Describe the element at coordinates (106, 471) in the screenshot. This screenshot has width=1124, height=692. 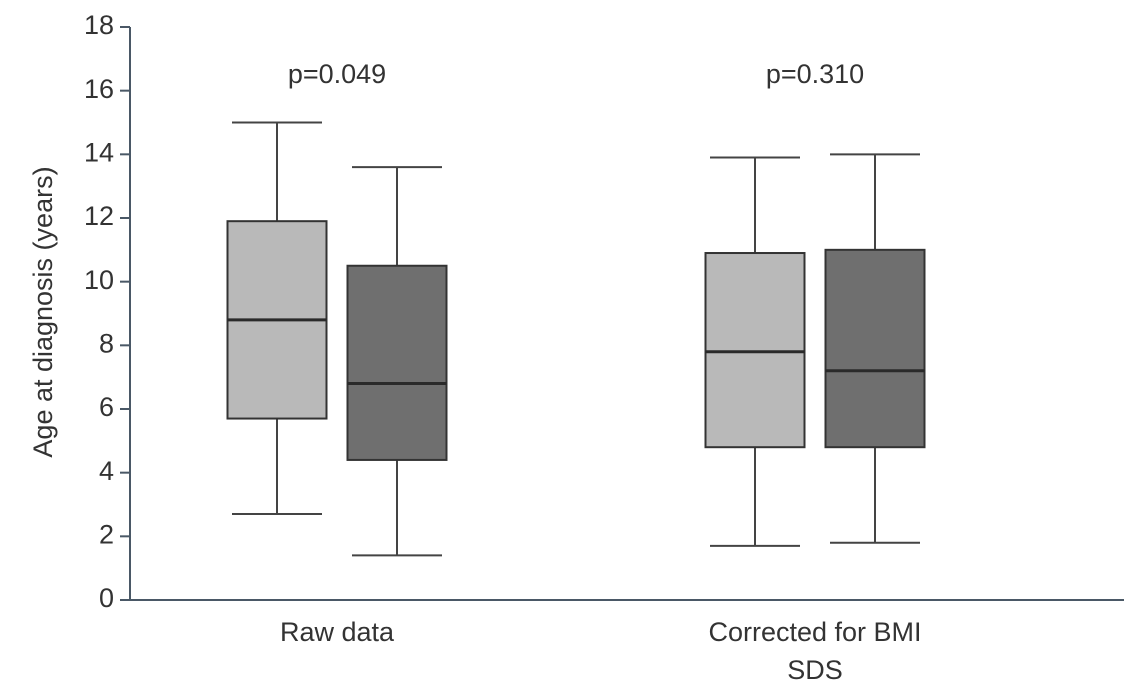
I see `y-tick-label: 4` at that location.